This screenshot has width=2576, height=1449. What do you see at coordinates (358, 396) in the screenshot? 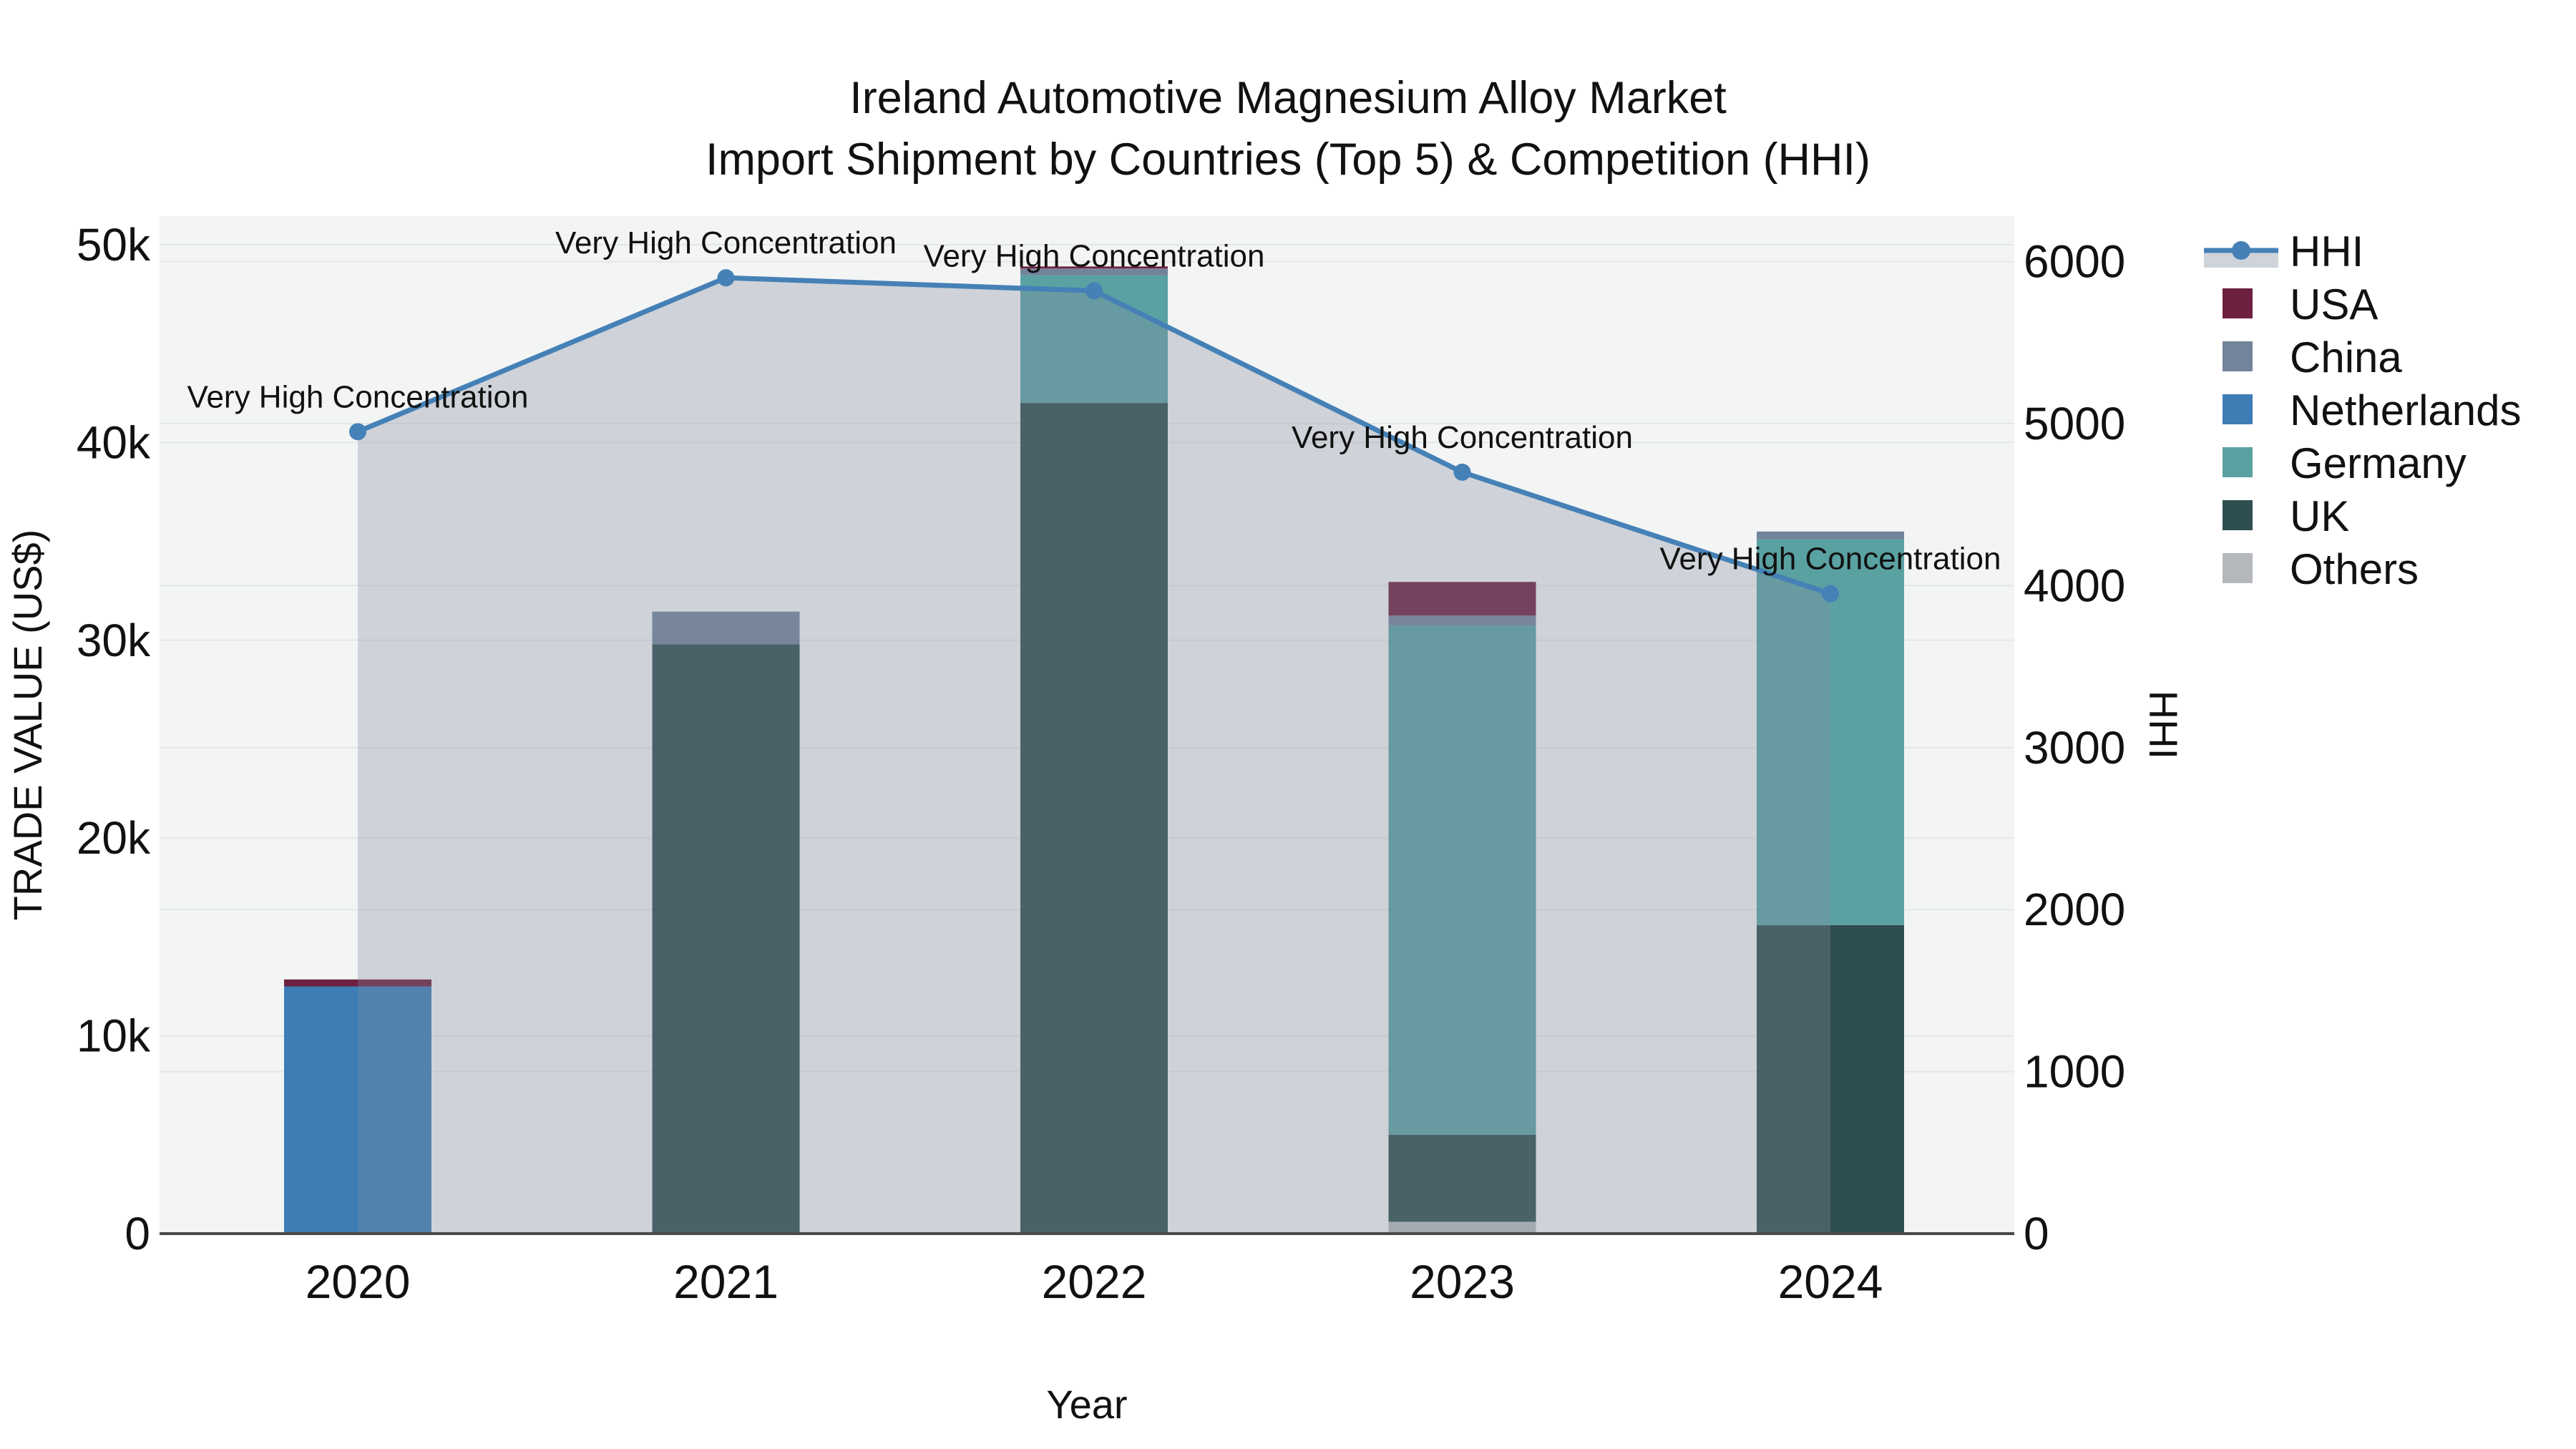
I see `annotation-2020: Very High Concentration` at bounding box center [358, 396].